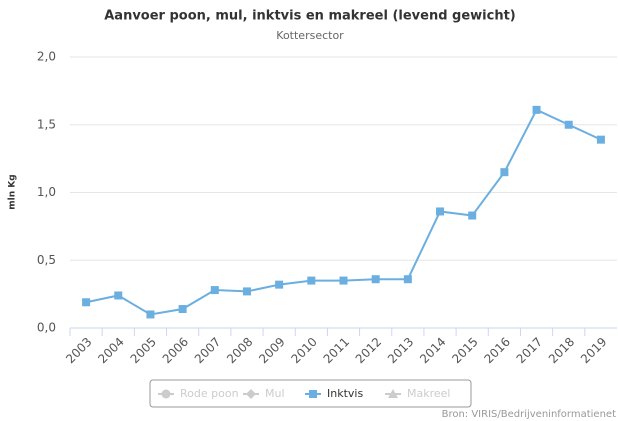  I want to click on chart-subtitle: Kottersector, so click(310, 35).